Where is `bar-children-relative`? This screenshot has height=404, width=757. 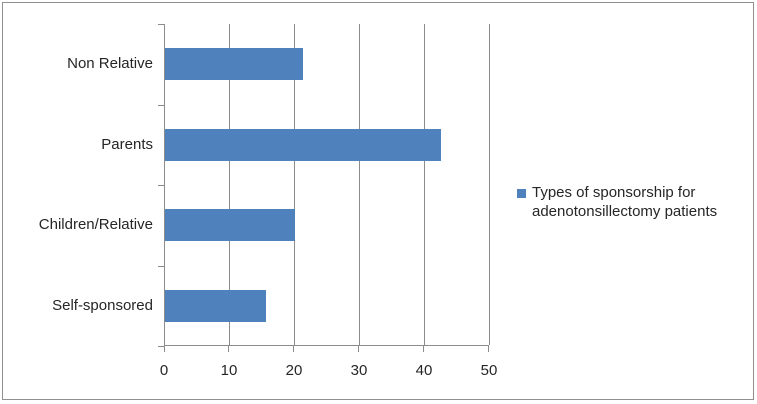 bar-children-relative is located at coordinates (230, 225).